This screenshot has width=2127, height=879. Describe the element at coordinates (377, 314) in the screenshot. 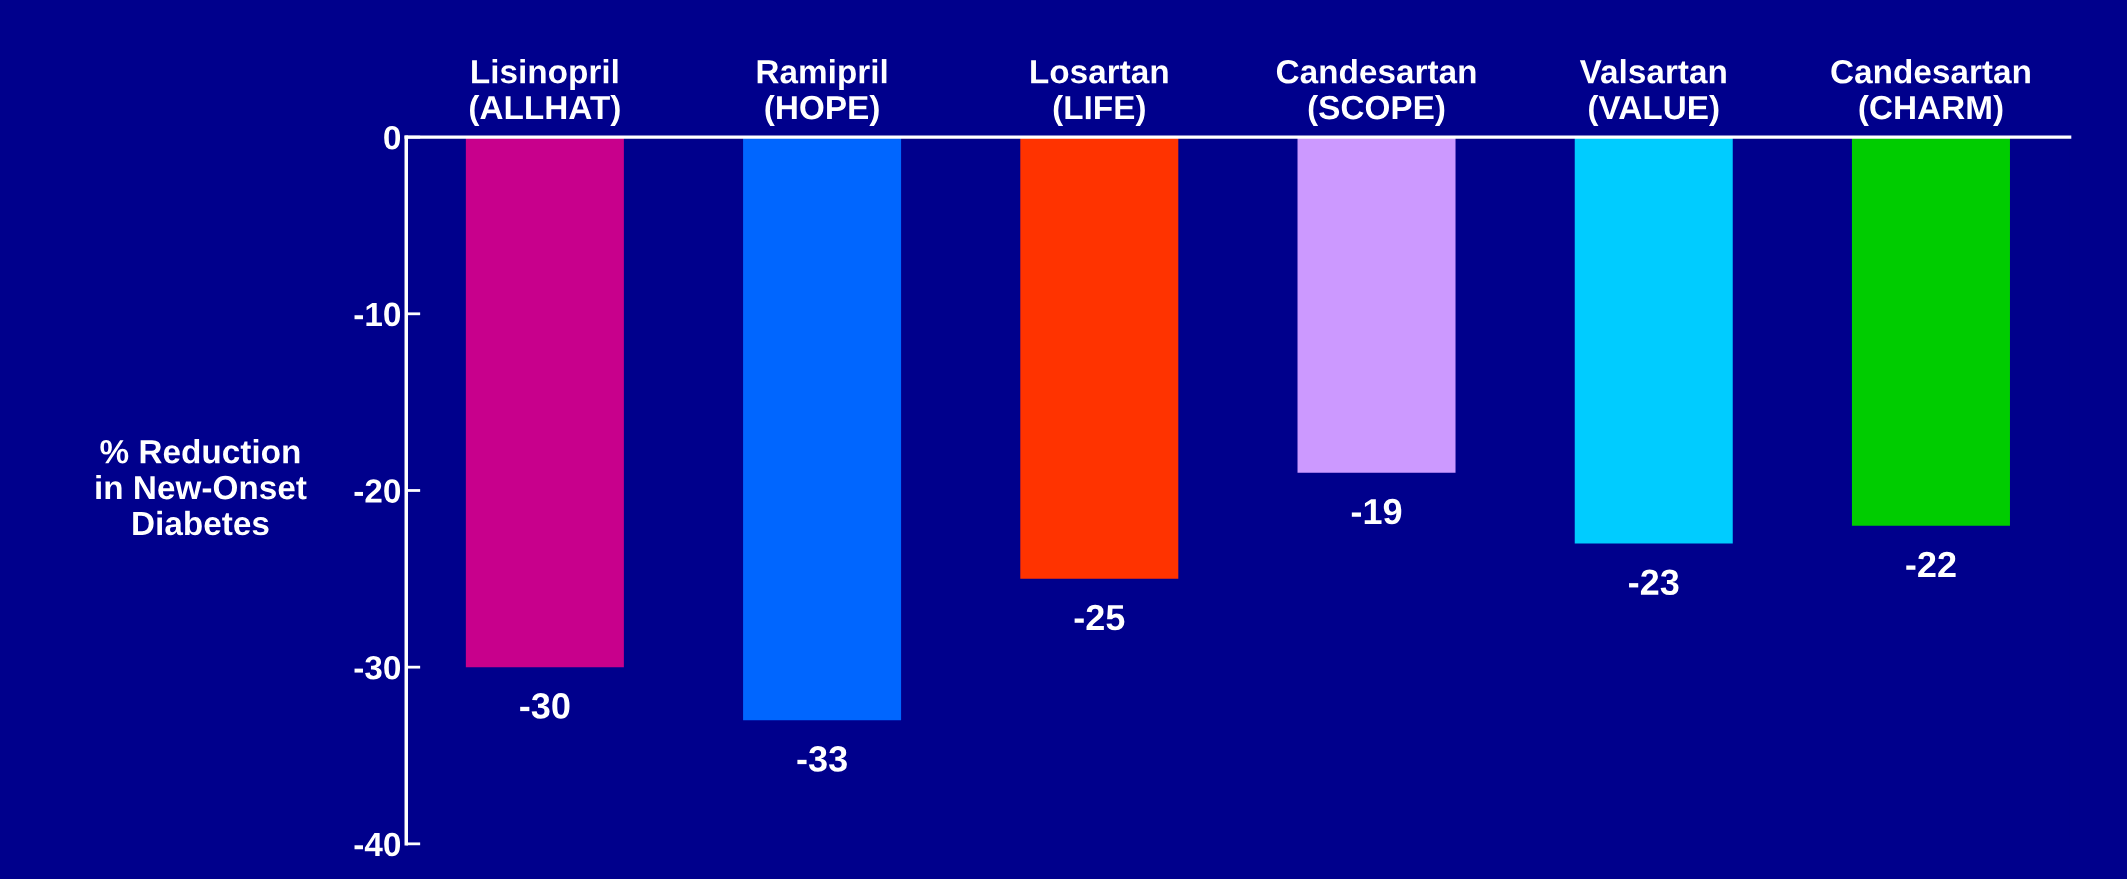

I see `y-tick-label: -10` at that location.